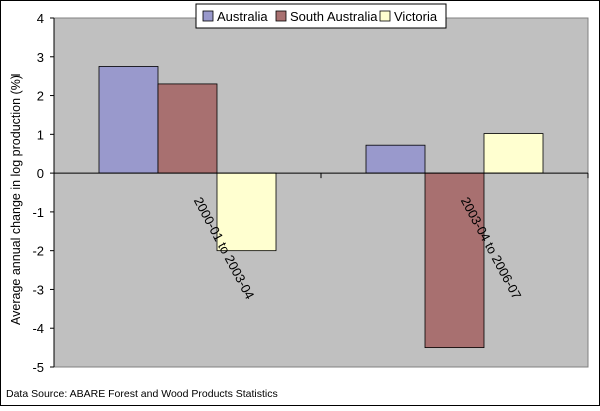 This screenshot has width=600, height=411. Describe the element at coordinates (16, 74) in the screenshot. I see `y-axis-label-marker: I` at that location.